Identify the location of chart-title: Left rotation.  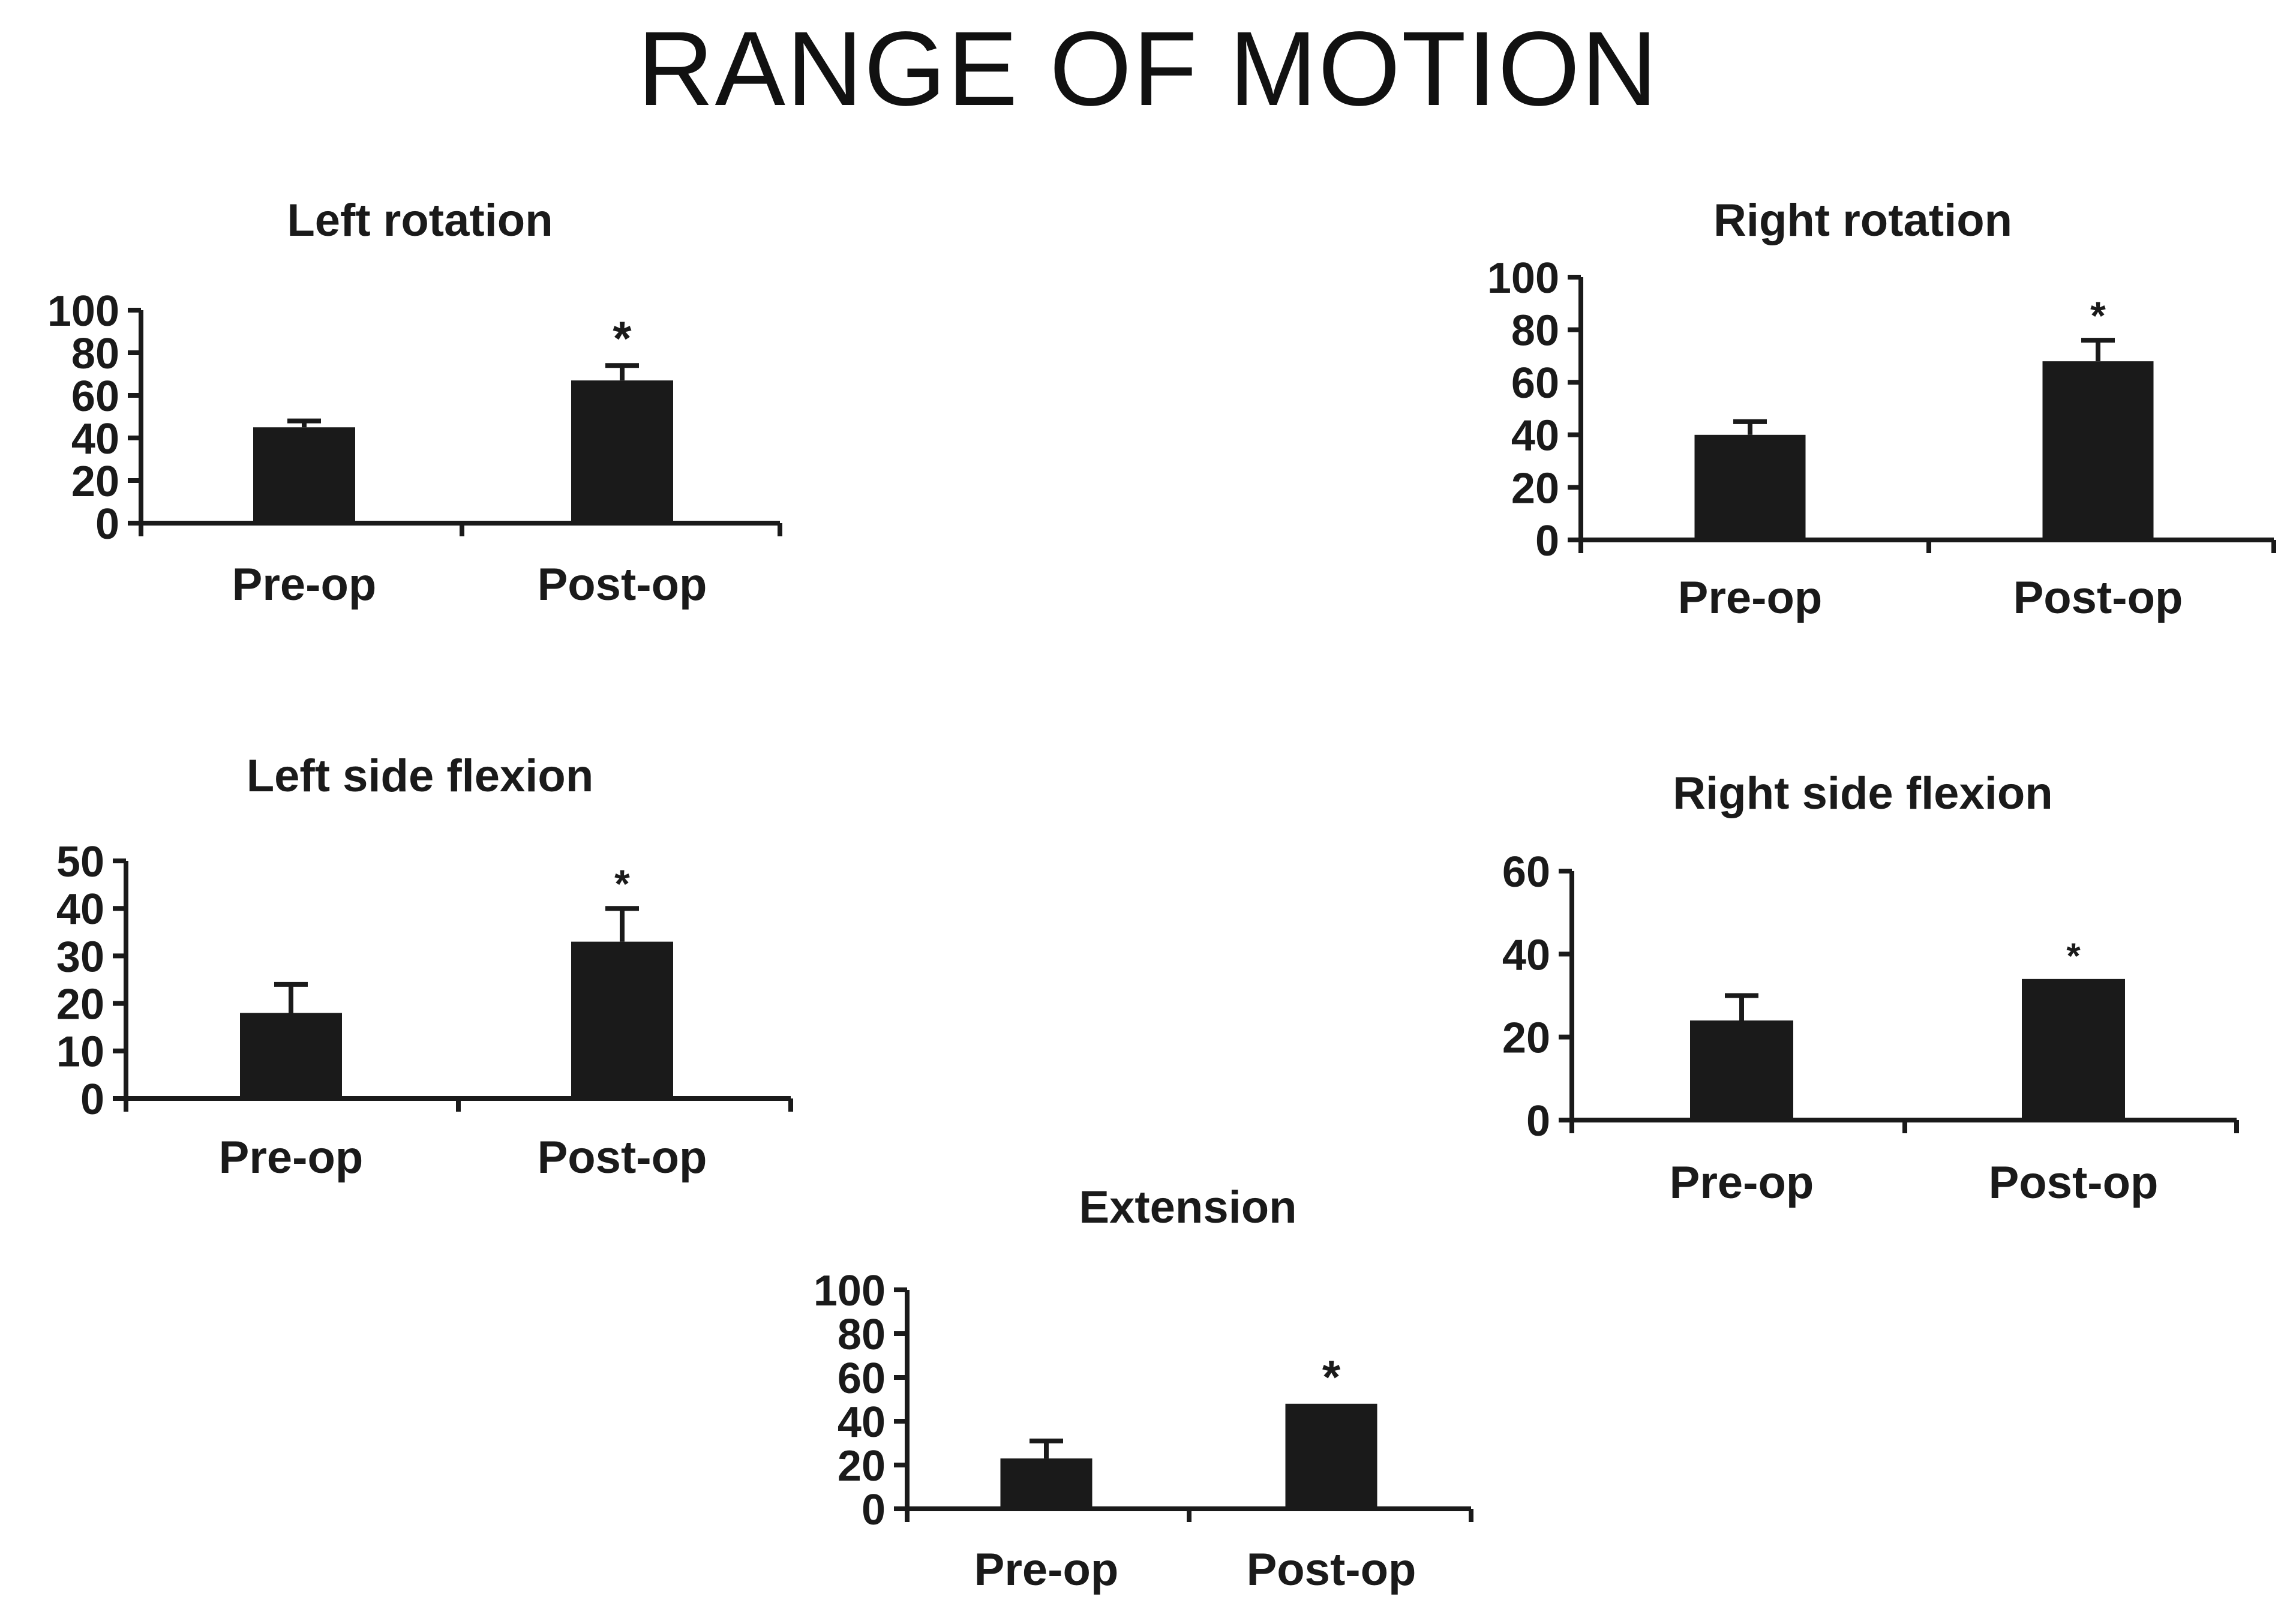
(420, 220).